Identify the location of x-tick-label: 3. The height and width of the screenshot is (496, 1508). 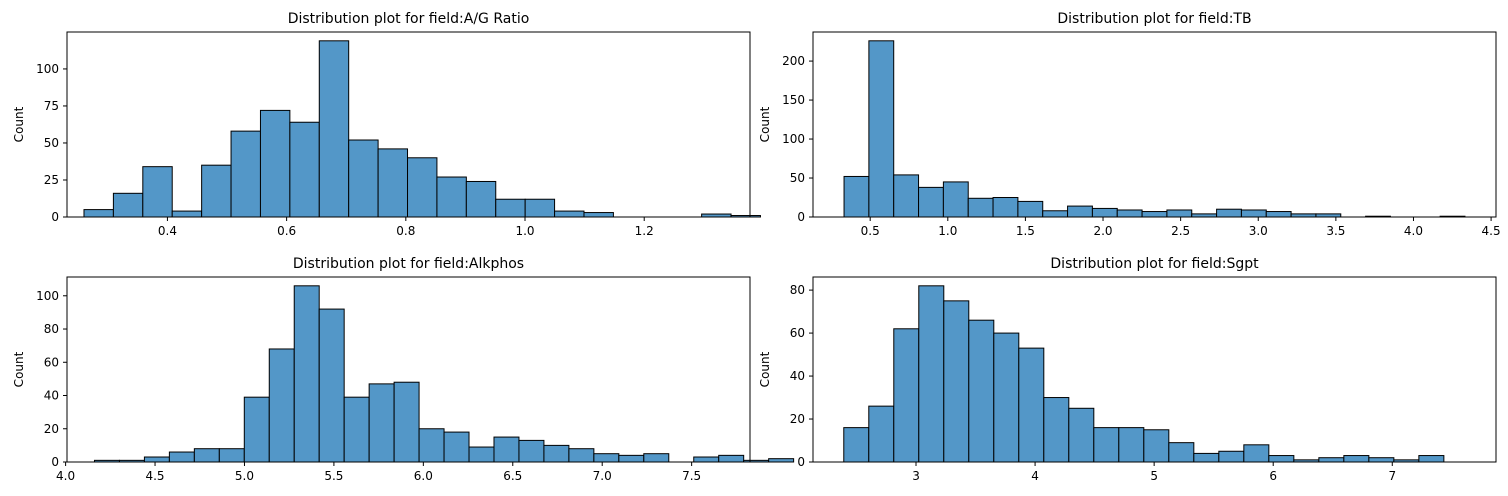
(916, 476).